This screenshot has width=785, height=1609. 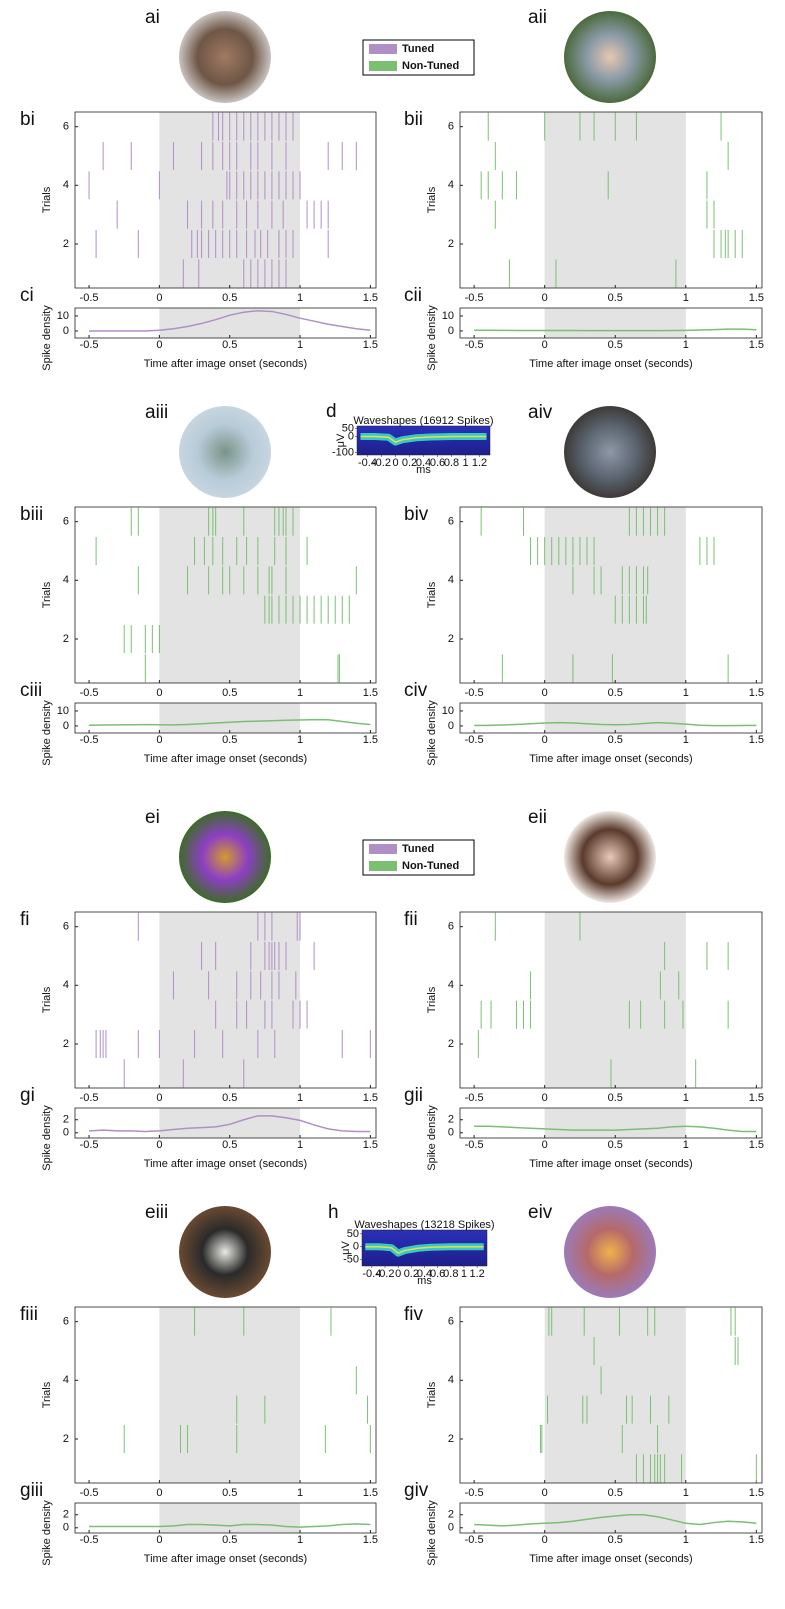 I want to click on panel-label: fiii, so click(x=29, y=1314).